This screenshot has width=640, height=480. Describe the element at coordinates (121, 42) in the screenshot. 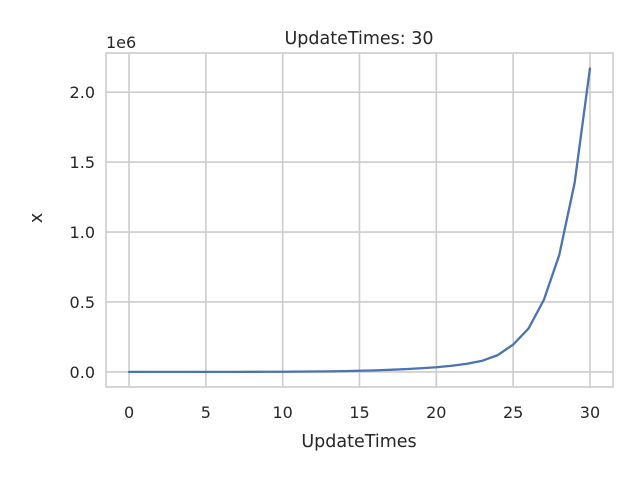

I see `y-offset-label: 1e6` at that location.